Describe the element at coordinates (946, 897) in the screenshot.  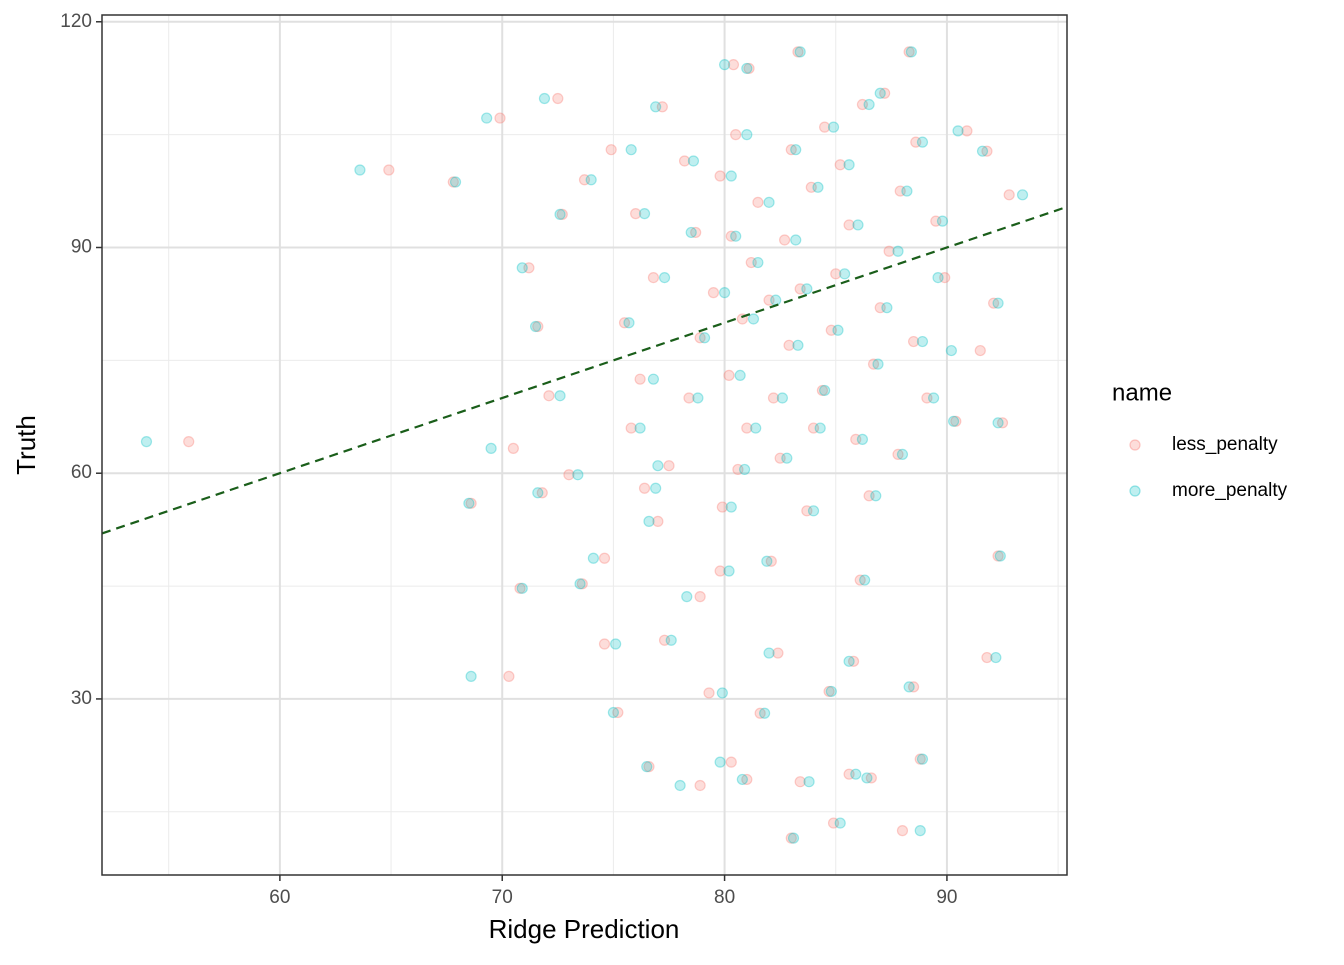
I see `x-tick-label: 90` at that location.